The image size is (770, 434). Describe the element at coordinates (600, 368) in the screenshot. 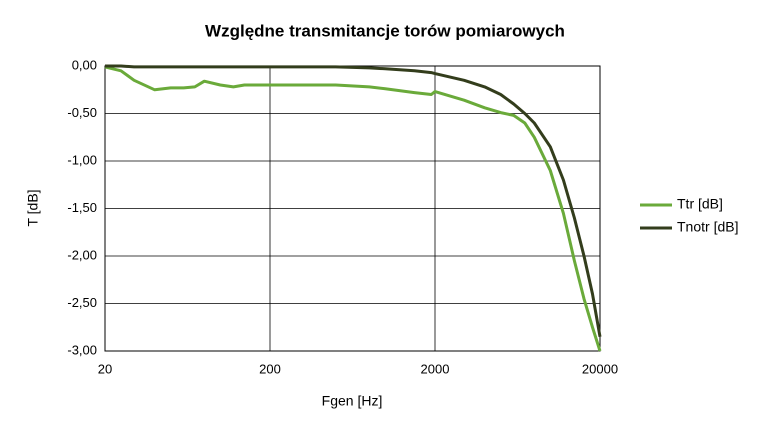

I see `x-tick-label: 20000` at that location.